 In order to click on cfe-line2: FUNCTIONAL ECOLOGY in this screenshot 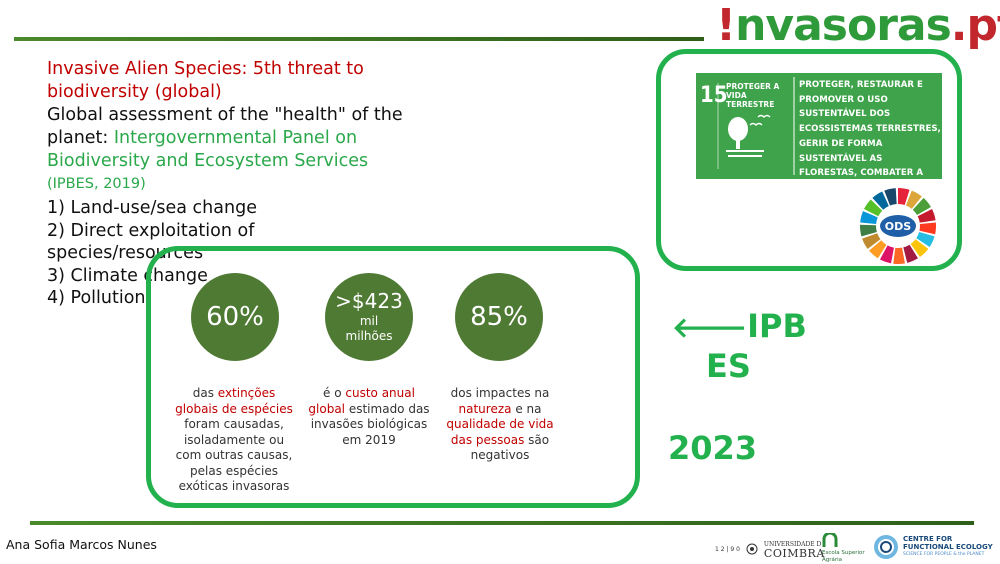, I will do `click(948, 547)`.